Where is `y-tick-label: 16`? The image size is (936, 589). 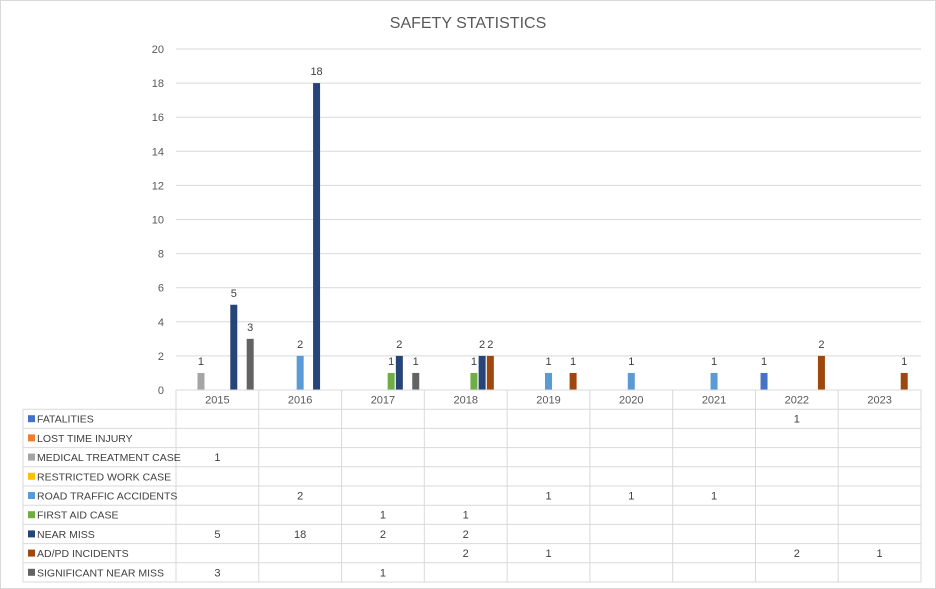 y-tick-label: 16 is located at coordinates (158, 118).